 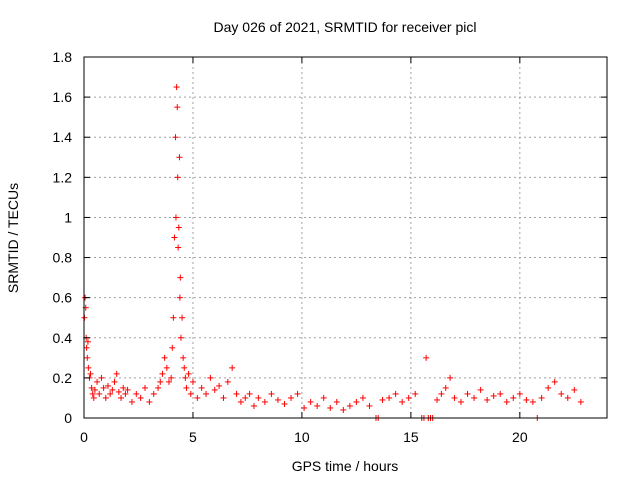 What do you see at coordinates (63, 97) in the screenshot?
I see `y-tick-label: 1.6` at bounding box center [63, 97].